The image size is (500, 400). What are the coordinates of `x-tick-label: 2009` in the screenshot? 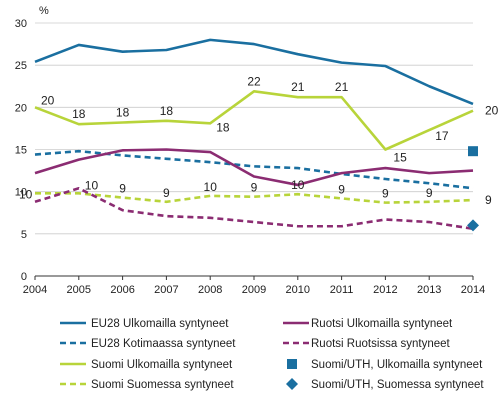 It's located at (254, 290).